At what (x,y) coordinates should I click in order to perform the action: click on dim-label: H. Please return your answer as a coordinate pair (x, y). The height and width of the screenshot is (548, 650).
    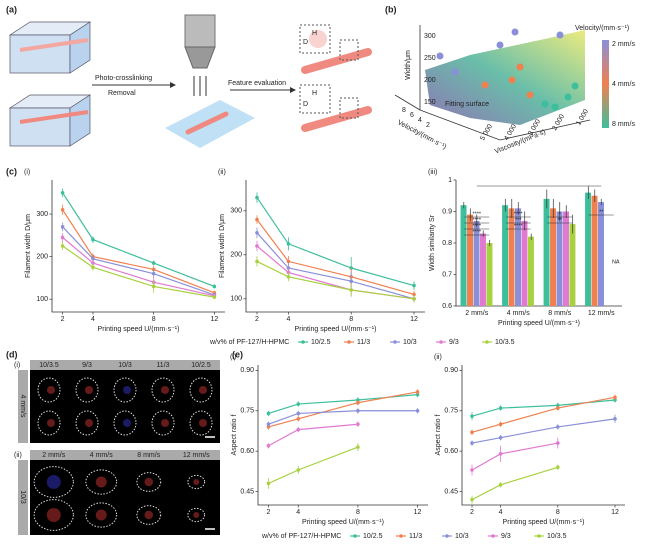
    Looking at the image, I should click on (314, 93).